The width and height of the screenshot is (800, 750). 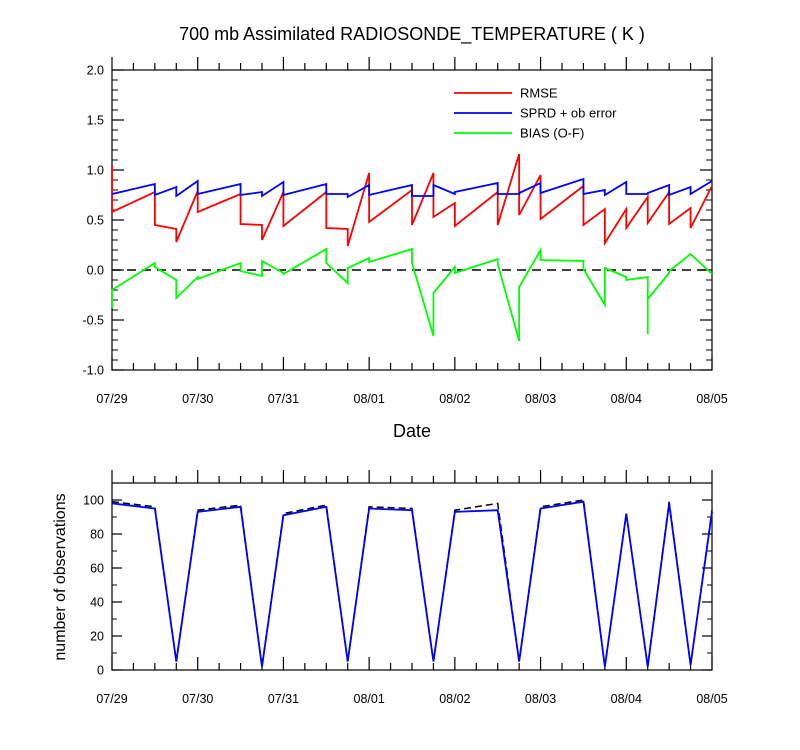 I want to click on bottom-y-tick-labels: 0 20 40 60 80 100, so click(x=93, y=586).